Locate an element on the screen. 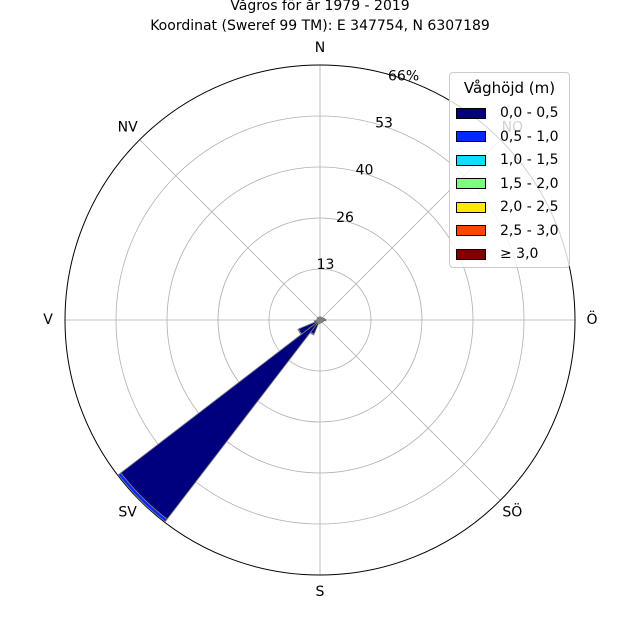 This screenshot has width=640, height=640. legend-entry: 2,0 - 2,5 is located at coordinates (507, 207).